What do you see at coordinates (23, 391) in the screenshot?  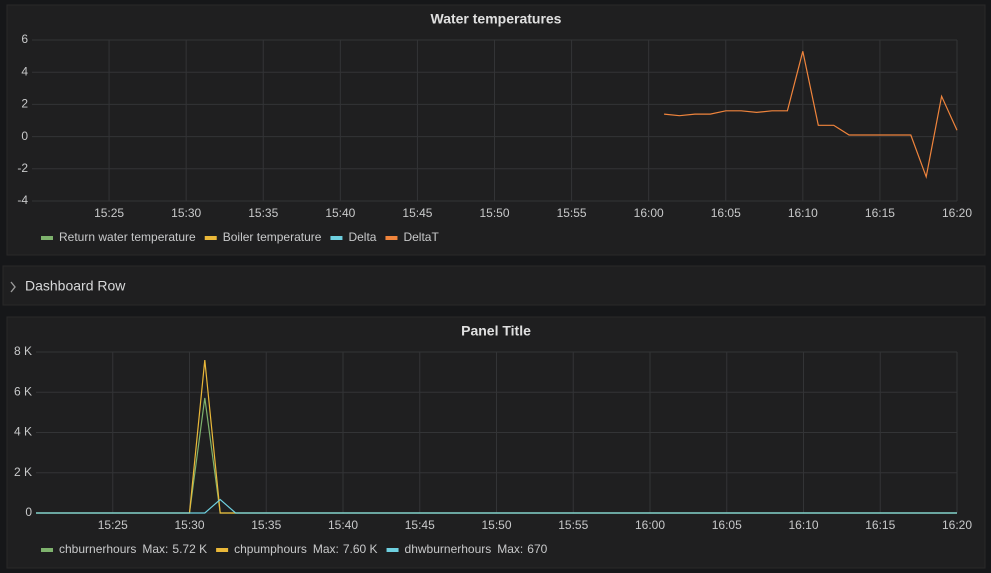 I see `y-tick-label: 6 K` at bounding box center [23, 391].